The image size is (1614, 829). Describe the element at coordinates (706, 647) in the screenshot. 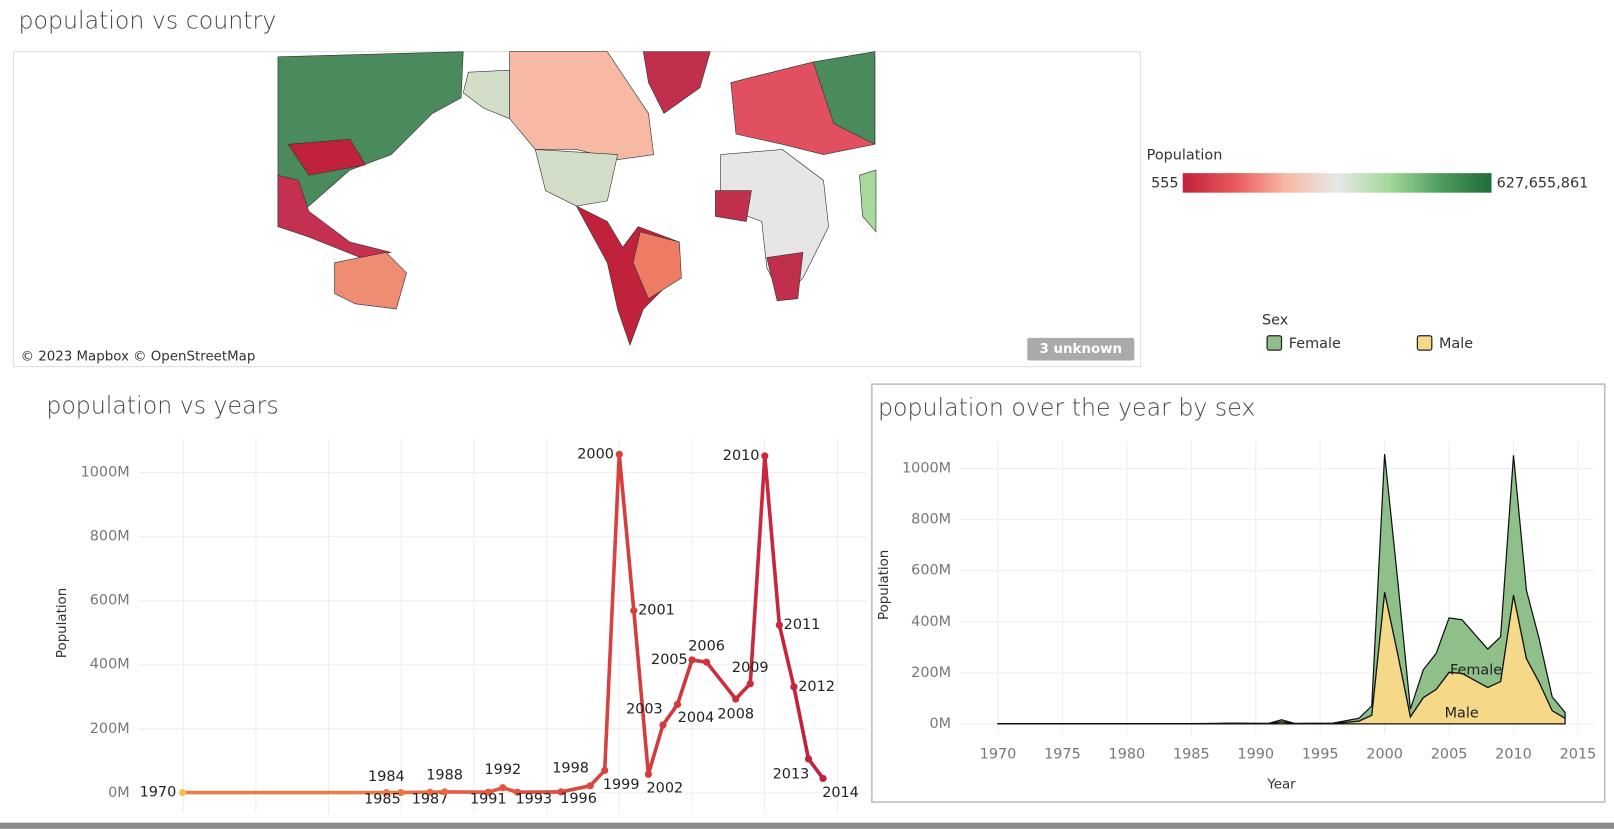

I see `data-label: 2006` at that location.